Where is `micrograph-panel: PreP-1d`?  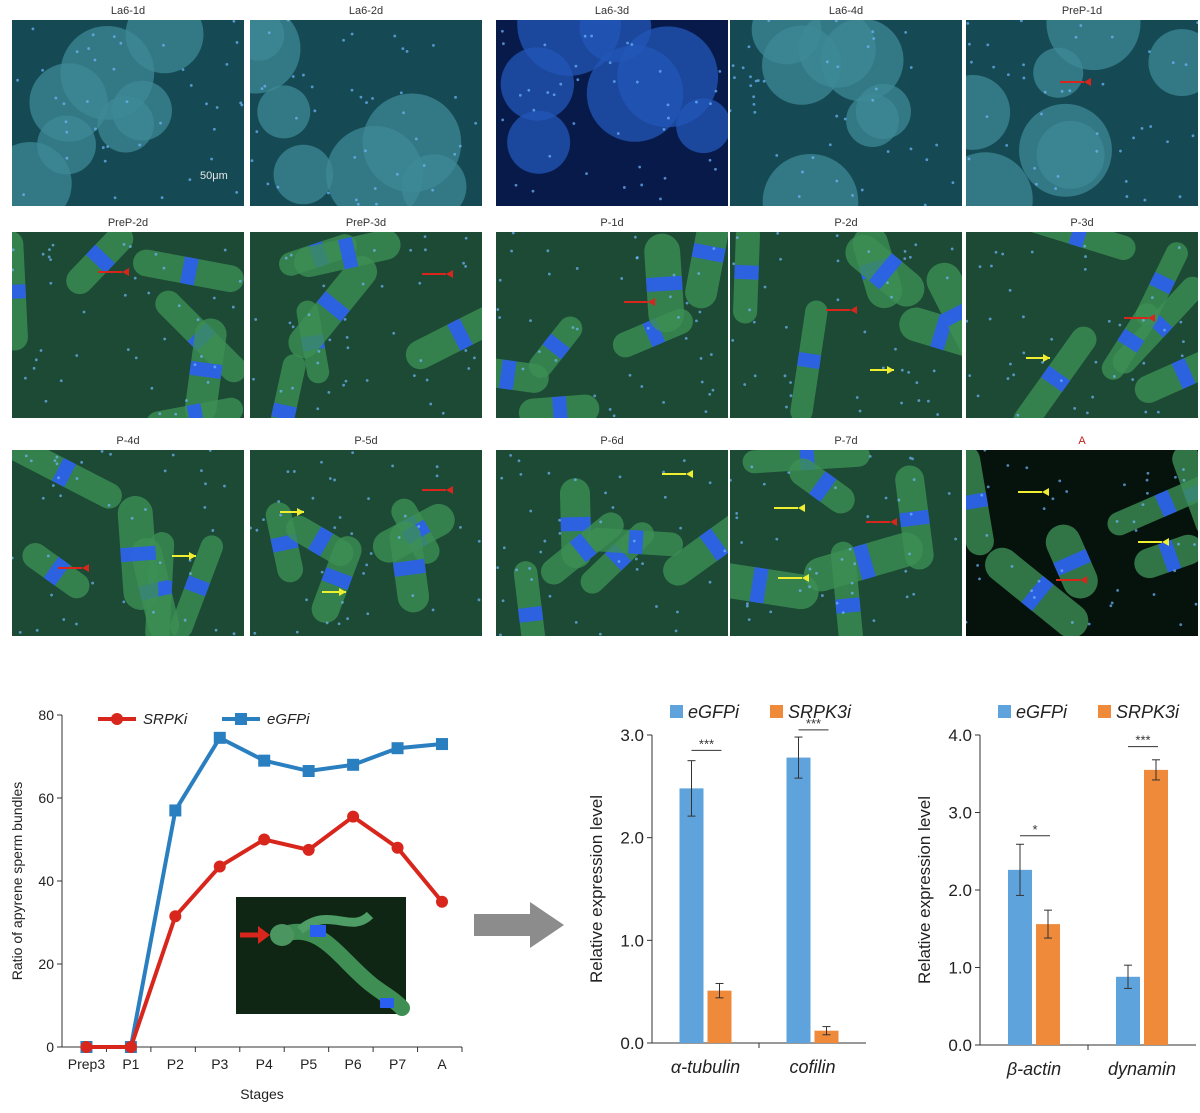 micrograph-panel: PreP-1d is located at coordinates (1082, 105).